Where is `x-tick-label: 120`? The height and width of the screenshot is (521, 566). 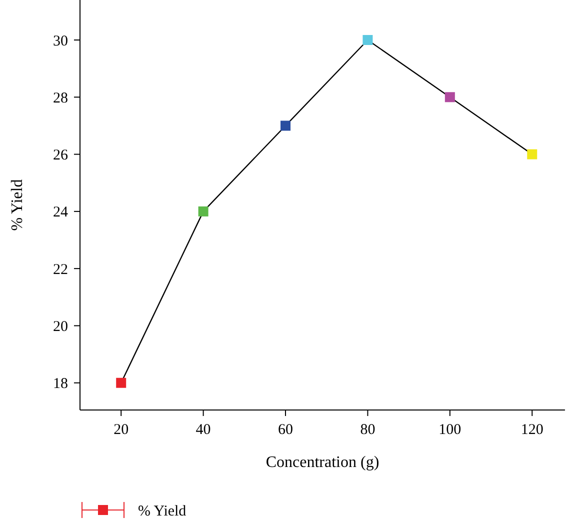 x-tick-label: 120 is located at coordinates (532, 430).